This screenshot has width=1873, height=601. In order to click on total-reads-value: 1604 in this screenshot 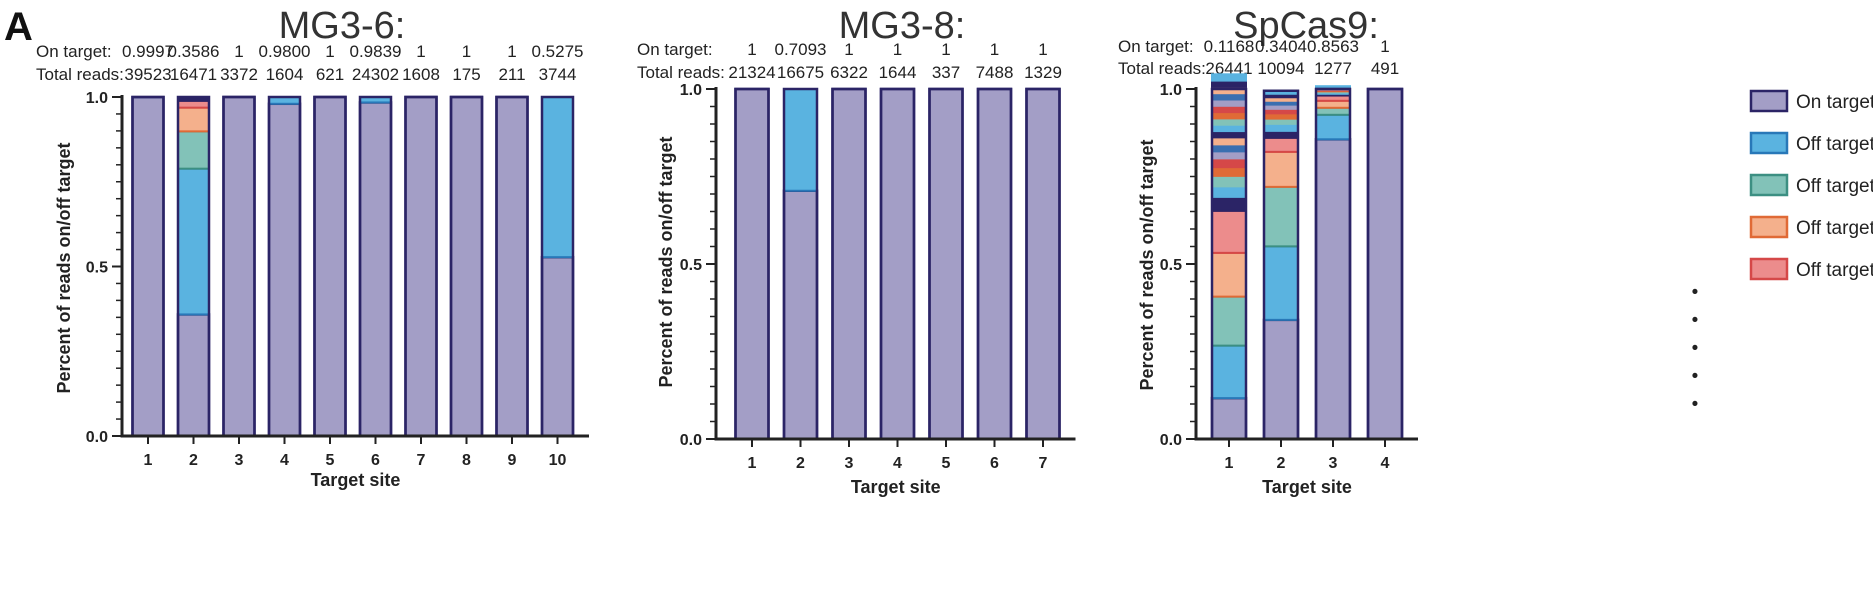, I will do `click(285, 74)`.